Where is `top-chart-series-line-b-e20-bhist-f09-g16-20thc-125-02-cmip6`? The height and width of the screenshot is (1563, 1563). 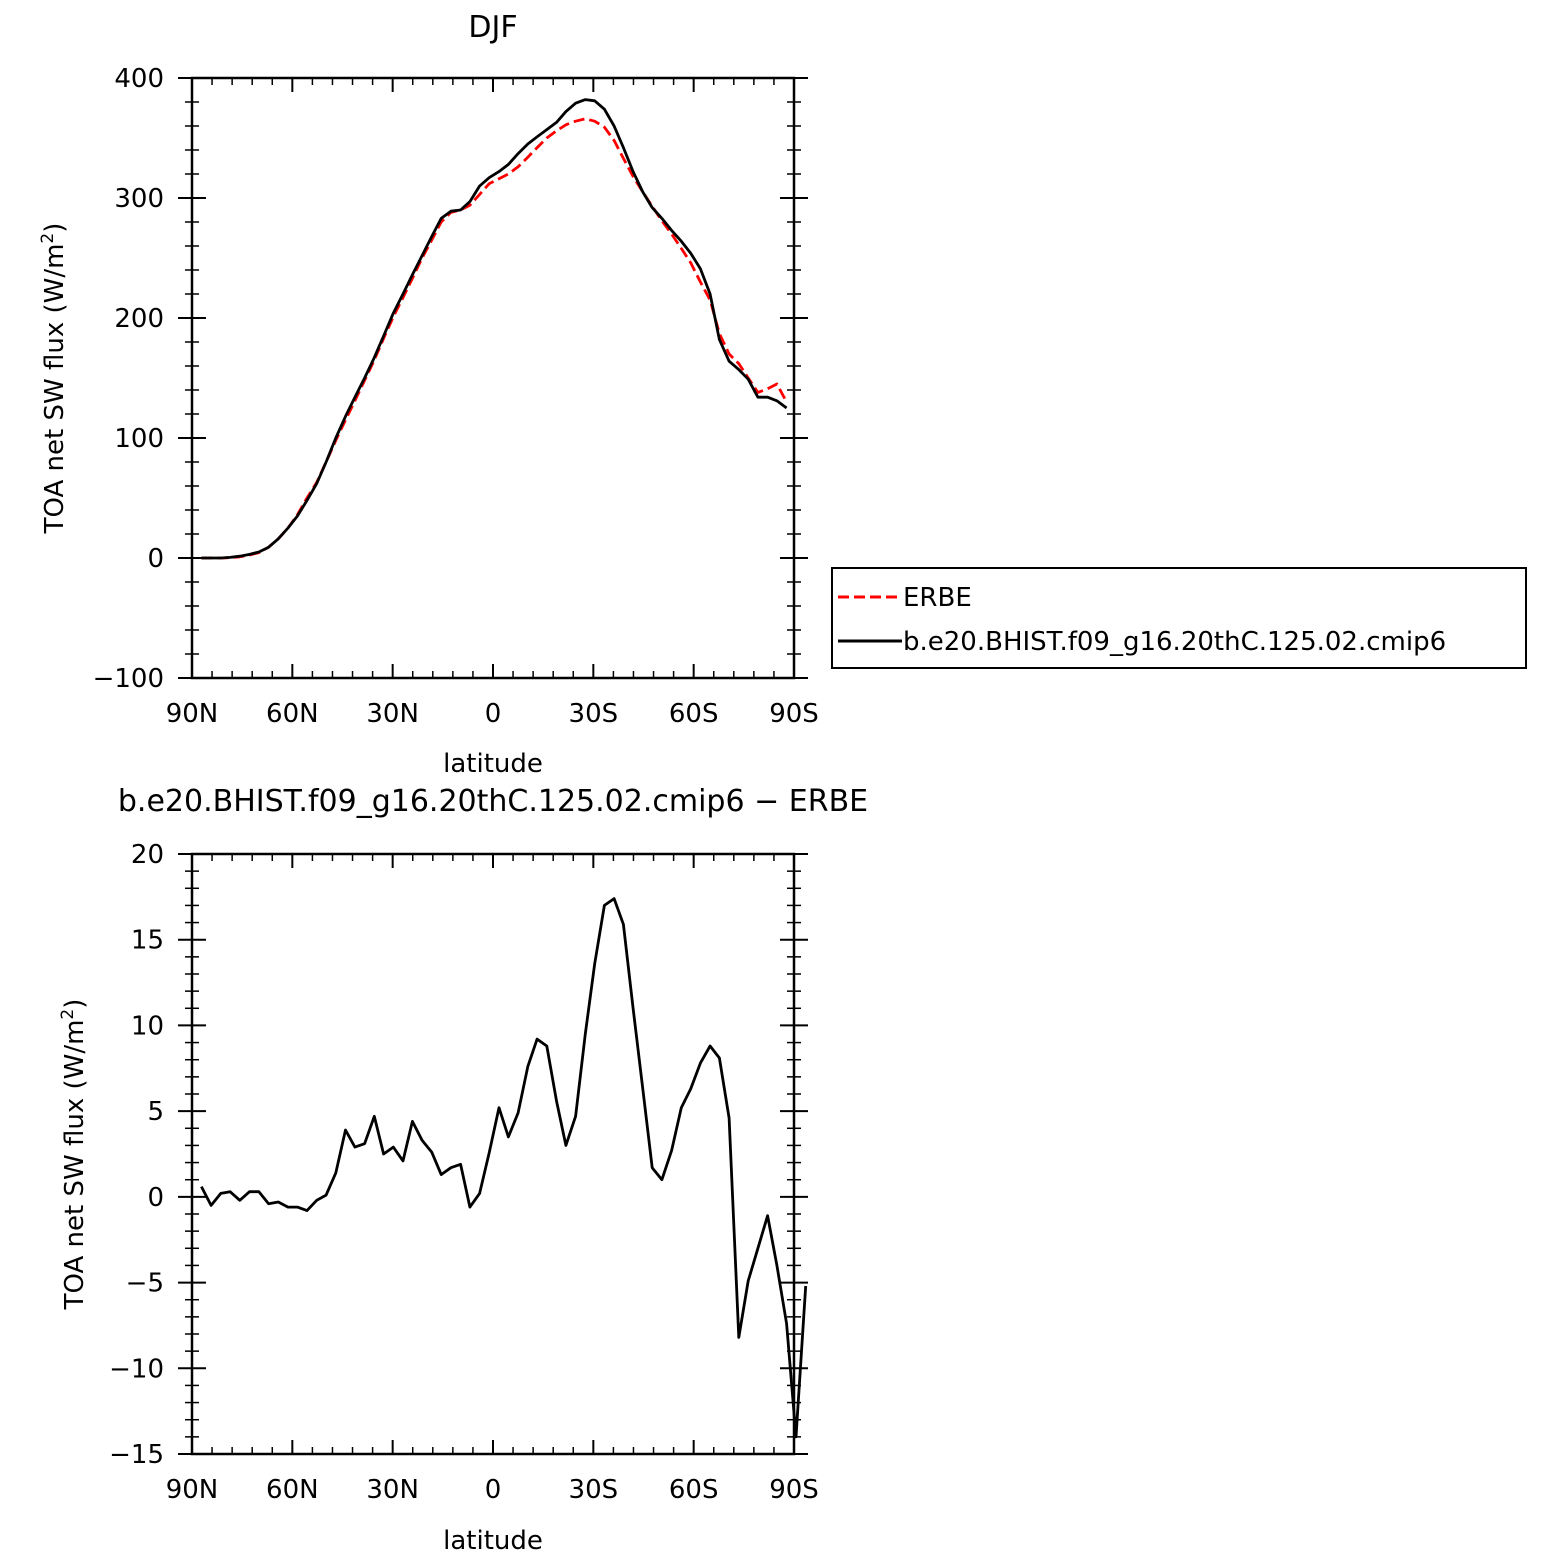
top-chart-series-line-b-e20-bhist-f09-g16-20thc-125-02-cmip6 is located at coordinates (494, 329).